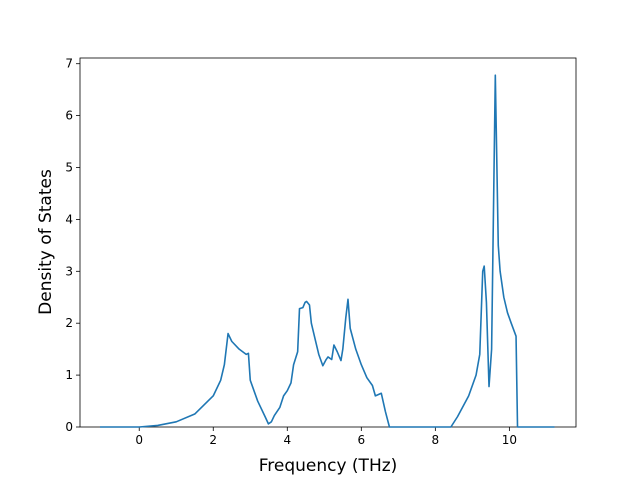 The height and width of the screenshot is (480, 640). I want to click on y-tick-label: 5, so click(69, 168).